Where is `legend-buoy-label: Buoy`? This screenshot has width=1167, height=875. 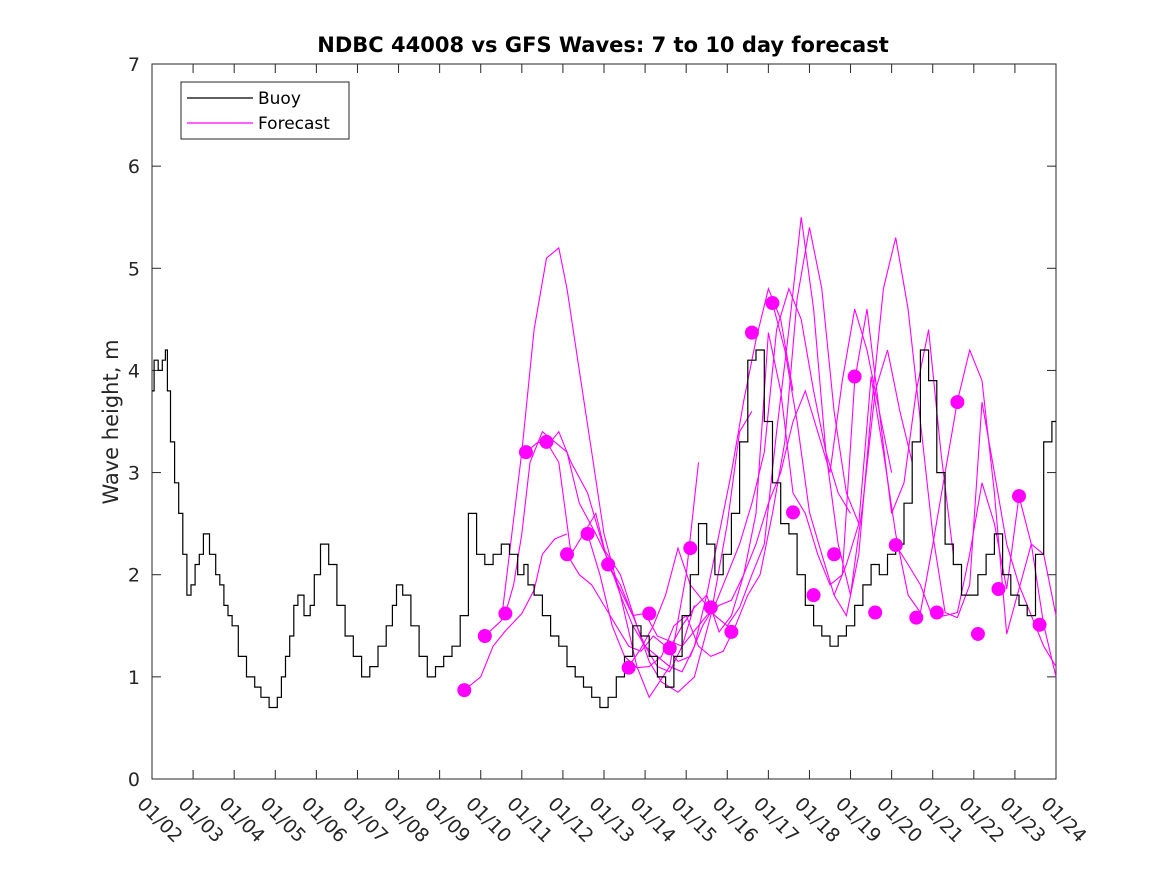
legend-buoy-label: Buoy is located at coordinates (279, 99).